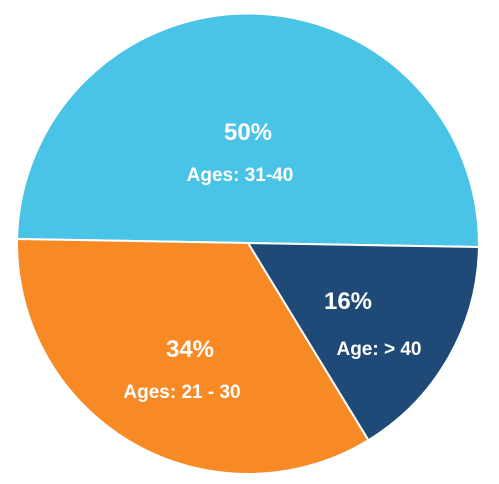  What do you see at coordinates (181, 392) in the screenshot?
I see `slice-category-label-2: Ages: 21 - 30` at bounding box center [181, 392].